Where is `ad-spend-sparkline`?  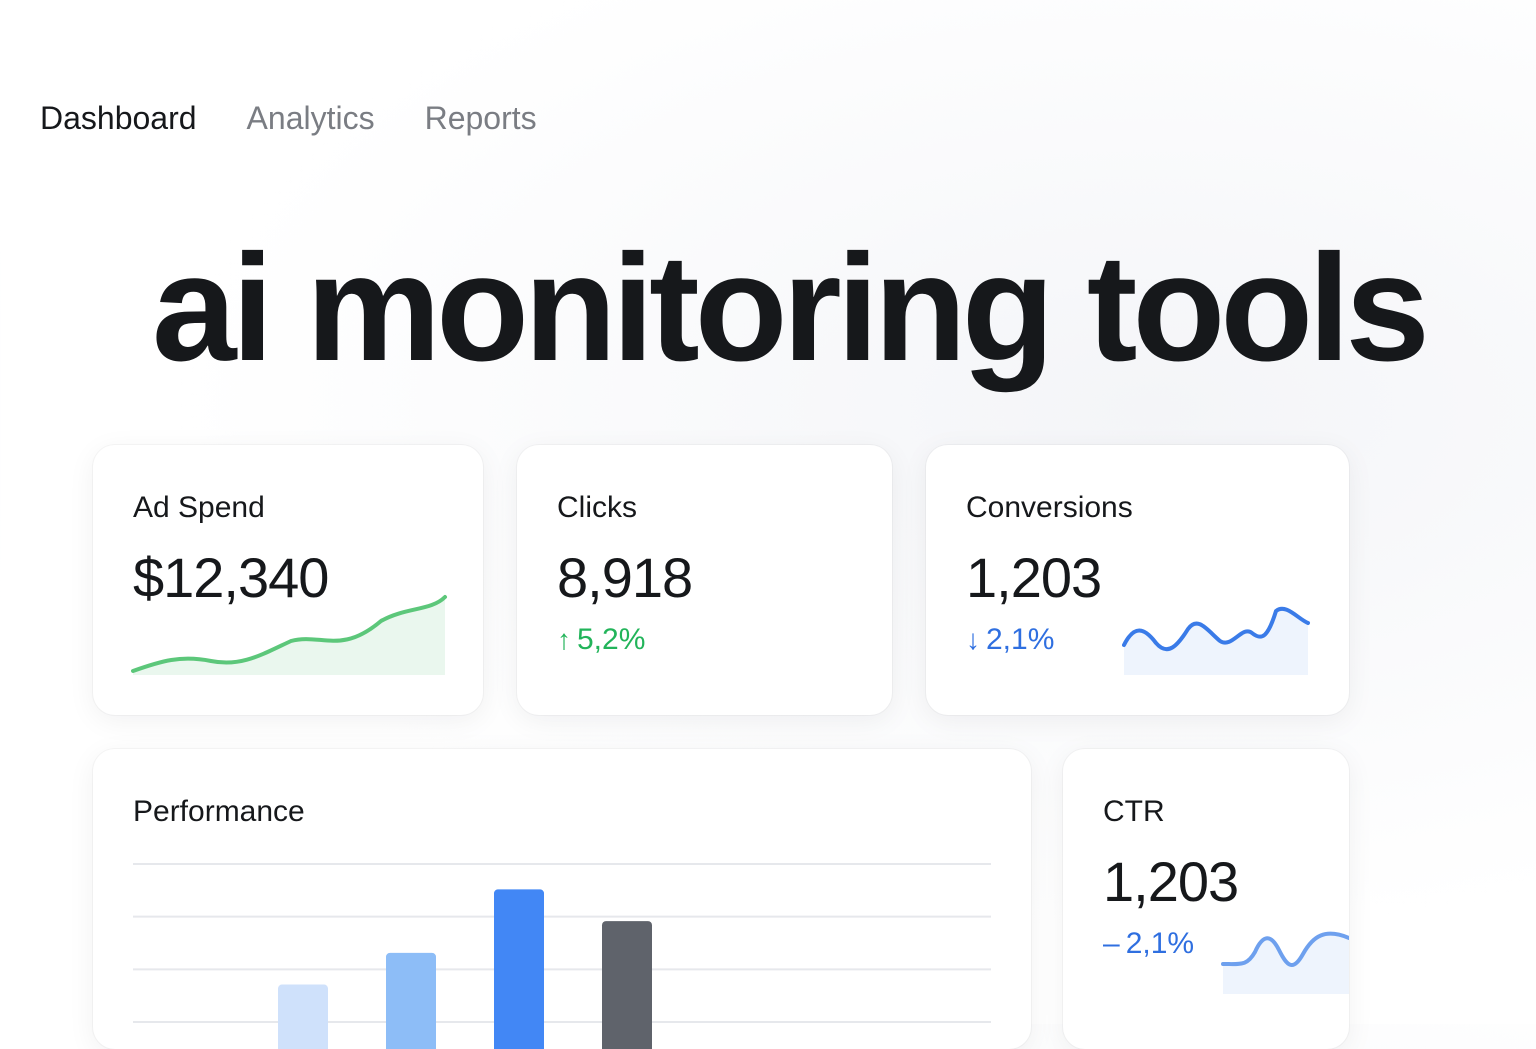 ad-spend-sparkline is located at coordinates (289, 635).